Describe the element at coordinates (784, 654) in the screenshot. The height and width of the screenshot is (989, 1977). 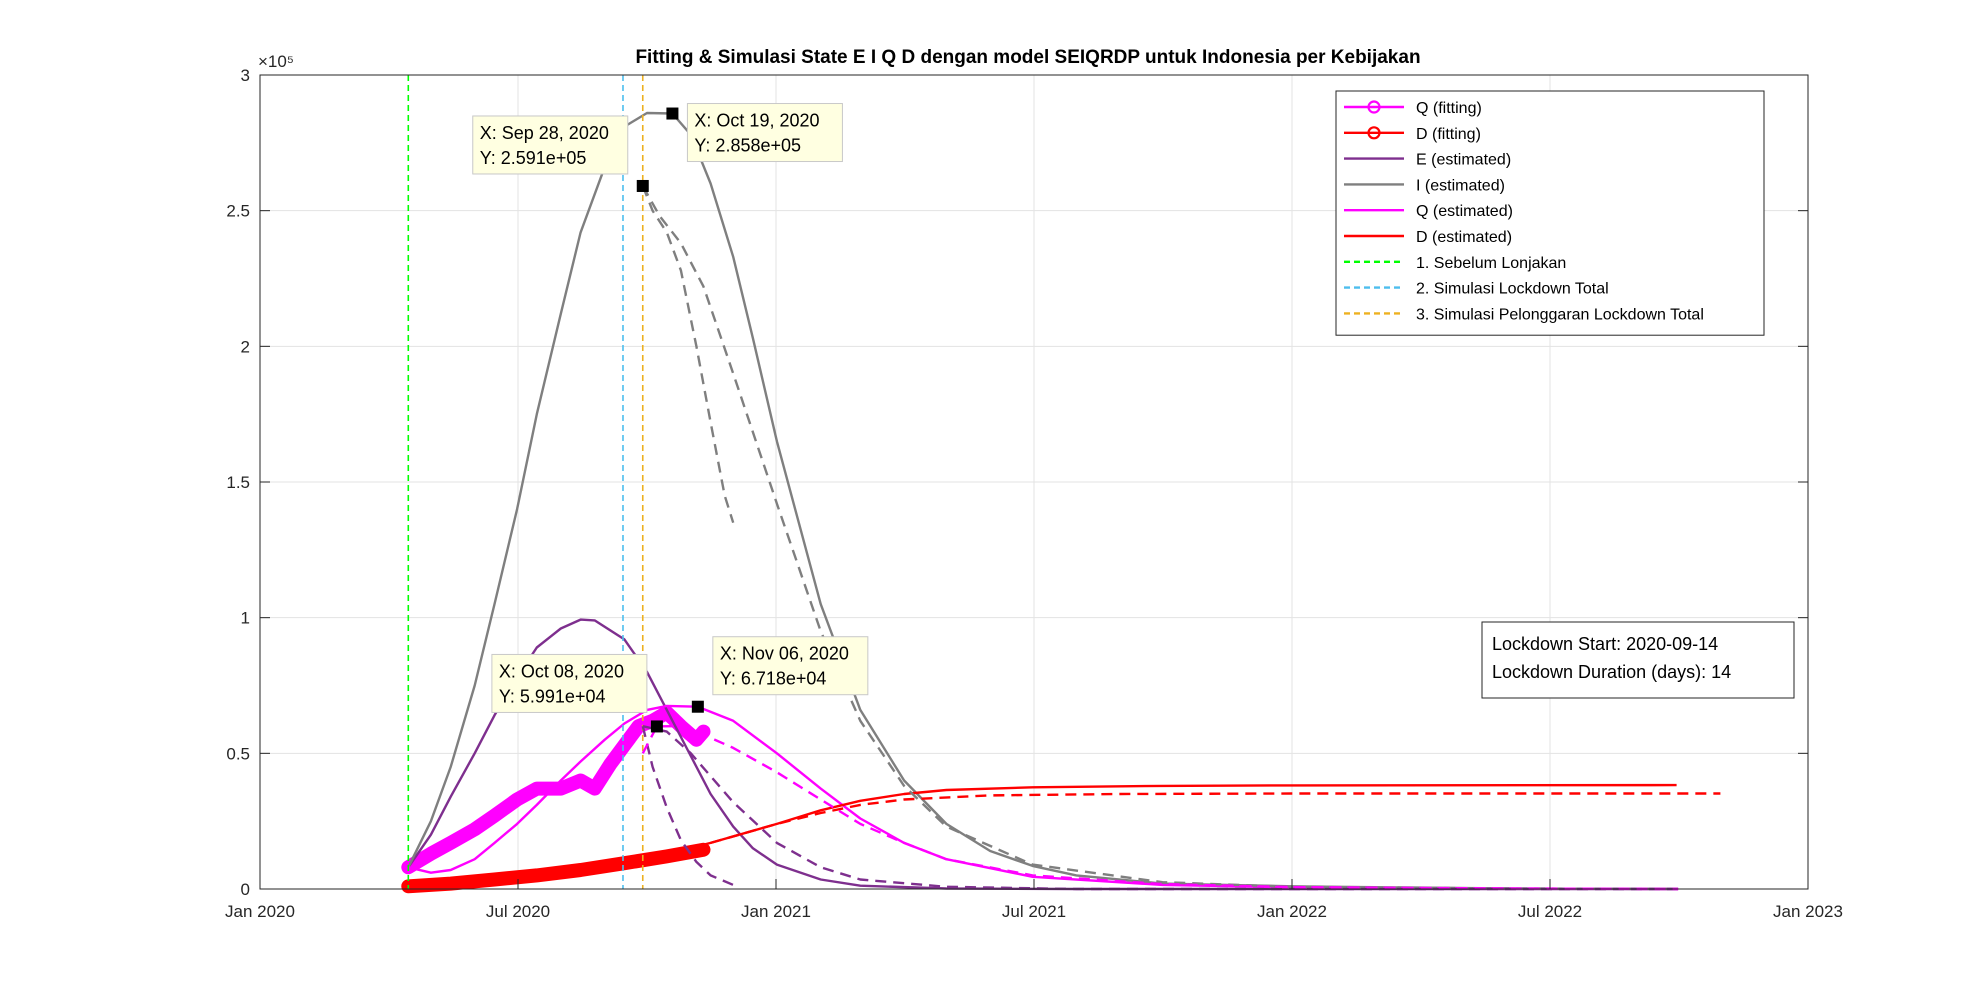
I see `datatip-x: X: Nov 06, 2020` at that location.